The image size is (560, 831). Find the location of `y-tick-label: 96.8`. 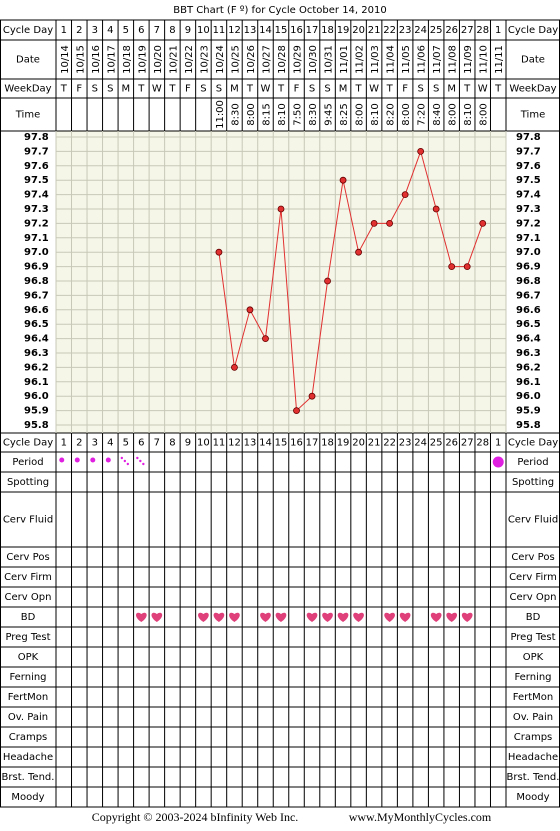

y-tick-label: 96.8 is located at coordinates (528, 281).